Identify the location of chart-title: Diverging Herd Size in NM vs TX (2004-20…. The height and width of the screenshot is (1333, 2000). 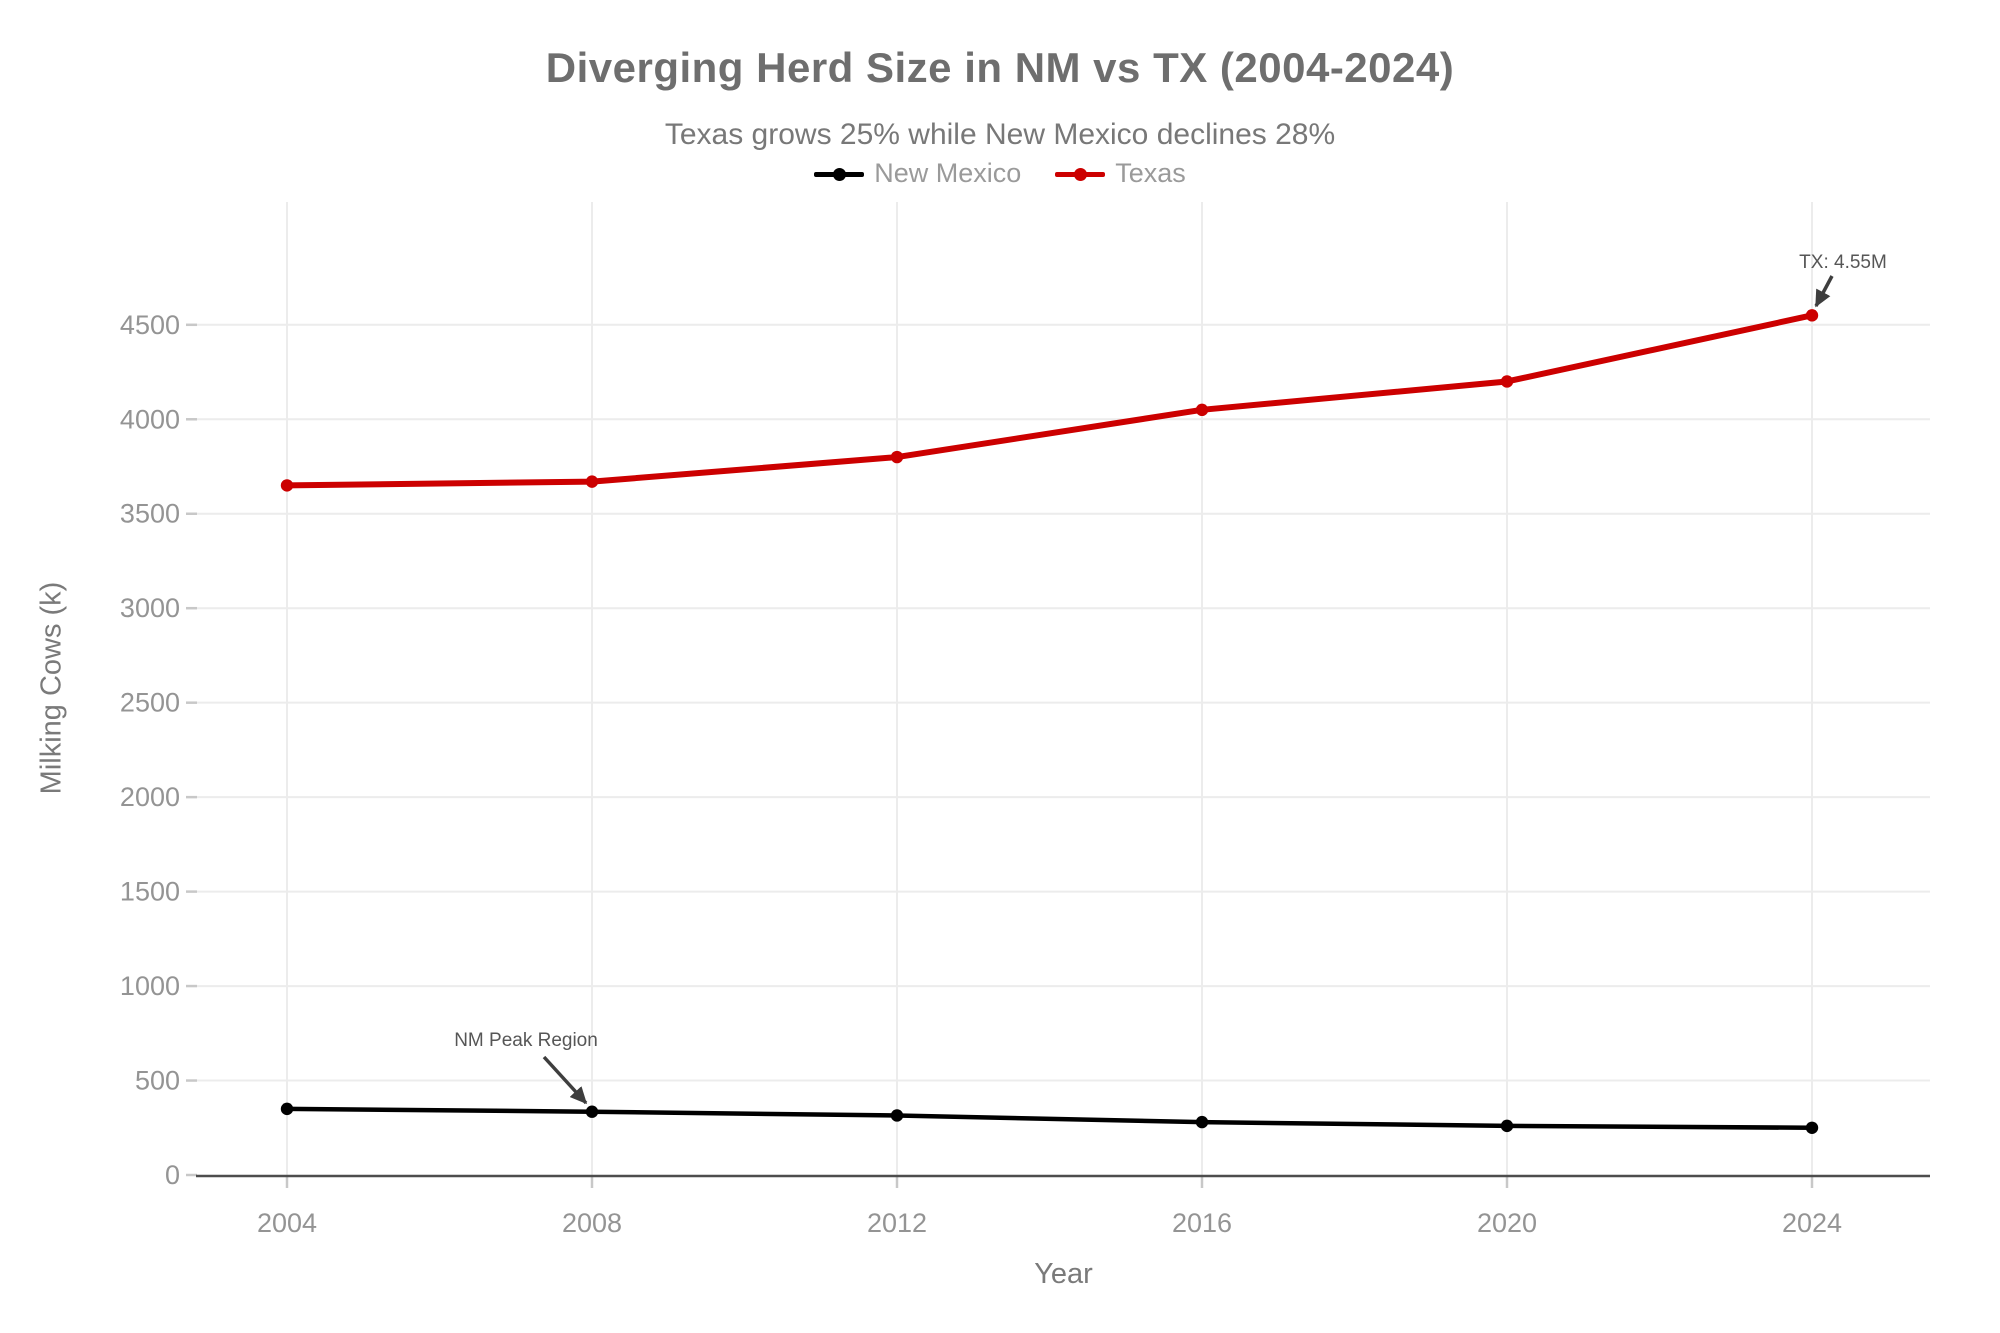
(1000, 67).